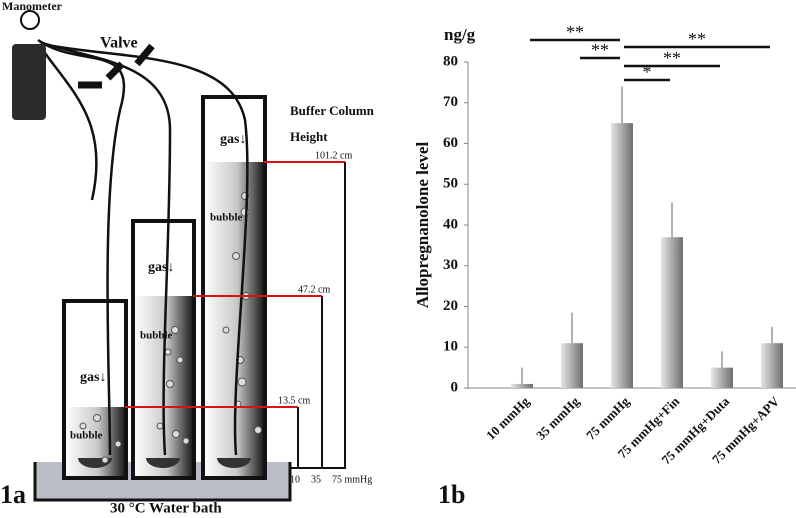 The image size is (796, 518). I want to click on y-tick-label: 50, so click(450, 184).